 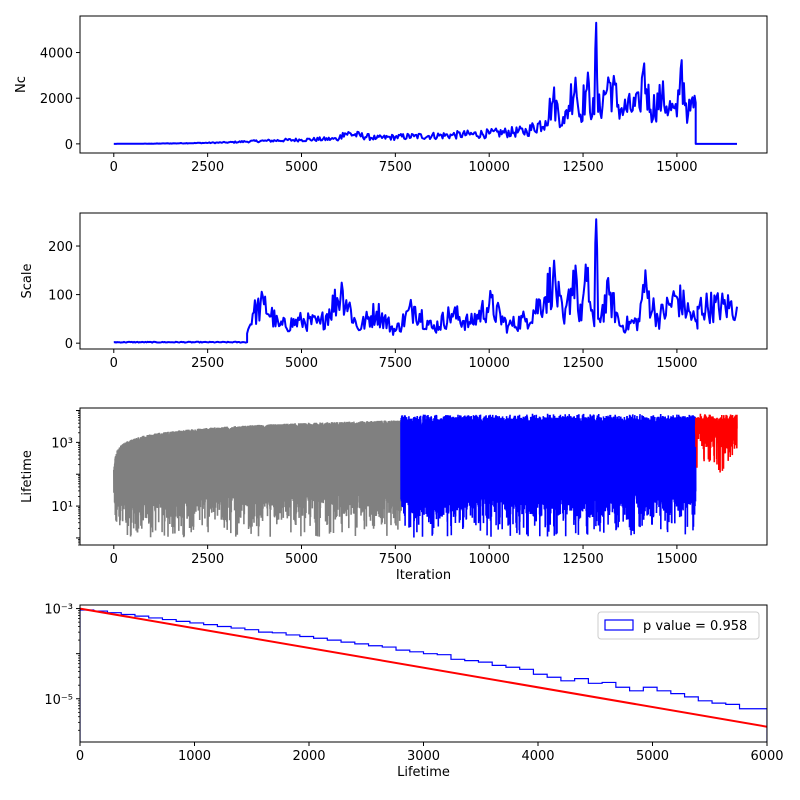 What do you see at coordinates (537, 756) in the screenshot?
I see `x-tick-label: 4000` at bounding box center [537, 756].